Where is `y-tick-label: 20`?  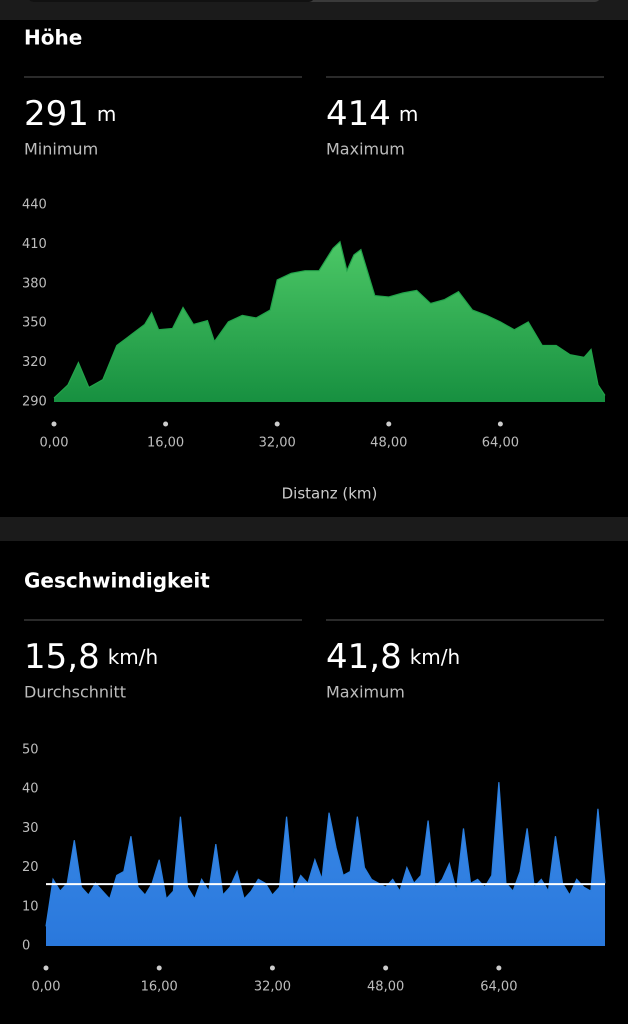
y-tick-label: 20 is located at coordinates (30, 867).